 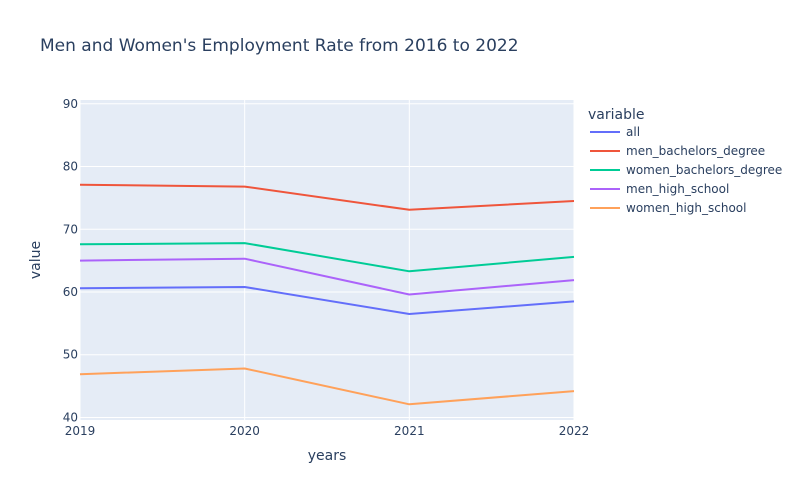 I want to click on legend-item-label: all, so click(x=633, y=132).